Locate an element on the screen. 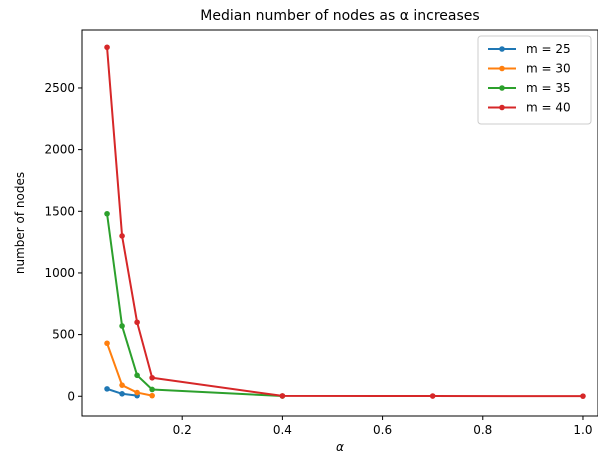  legend-label: m = 35 is located at coordinates (548, 88).